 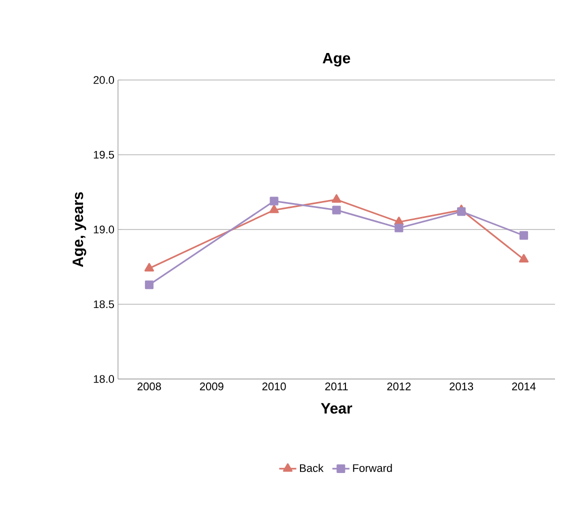 I want to click on x-tick-label: 2008, so click(x=149, y=386).